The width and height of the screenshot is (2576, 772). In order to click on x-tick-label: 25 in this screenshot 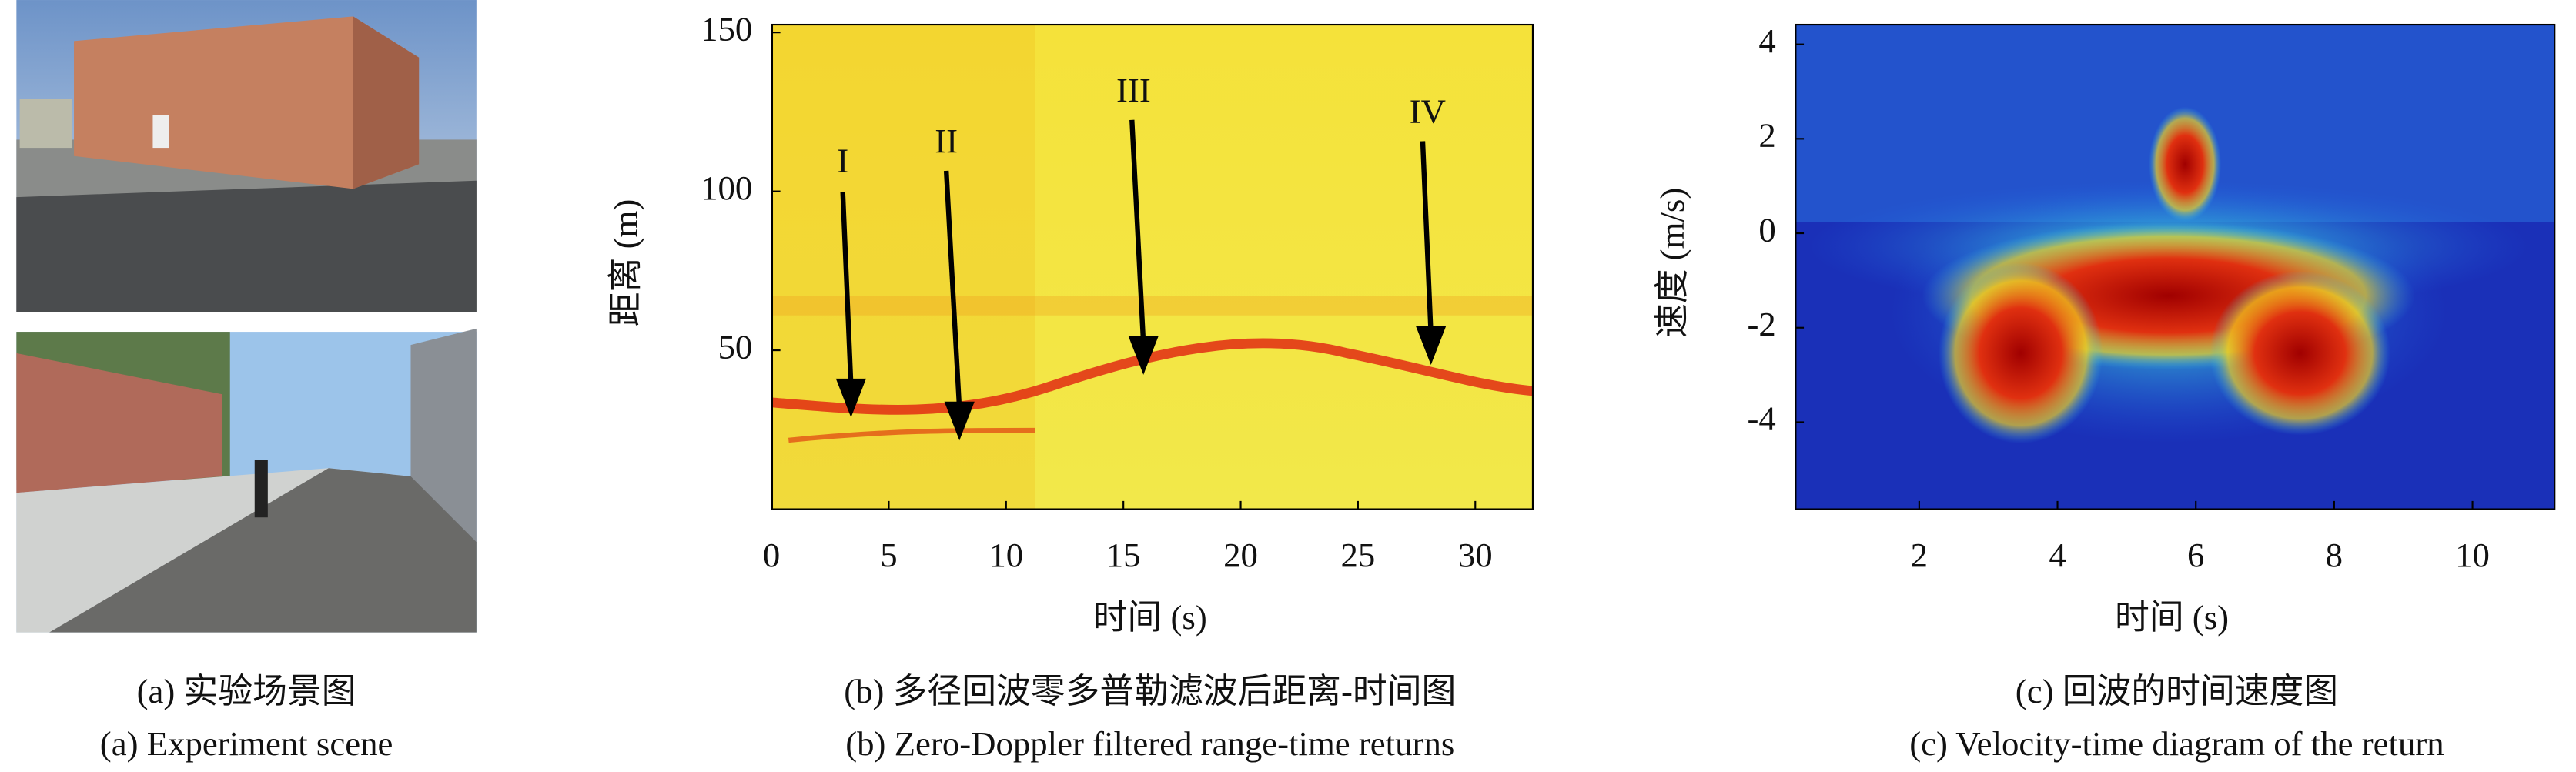, I will do `click(1358, 555)`.